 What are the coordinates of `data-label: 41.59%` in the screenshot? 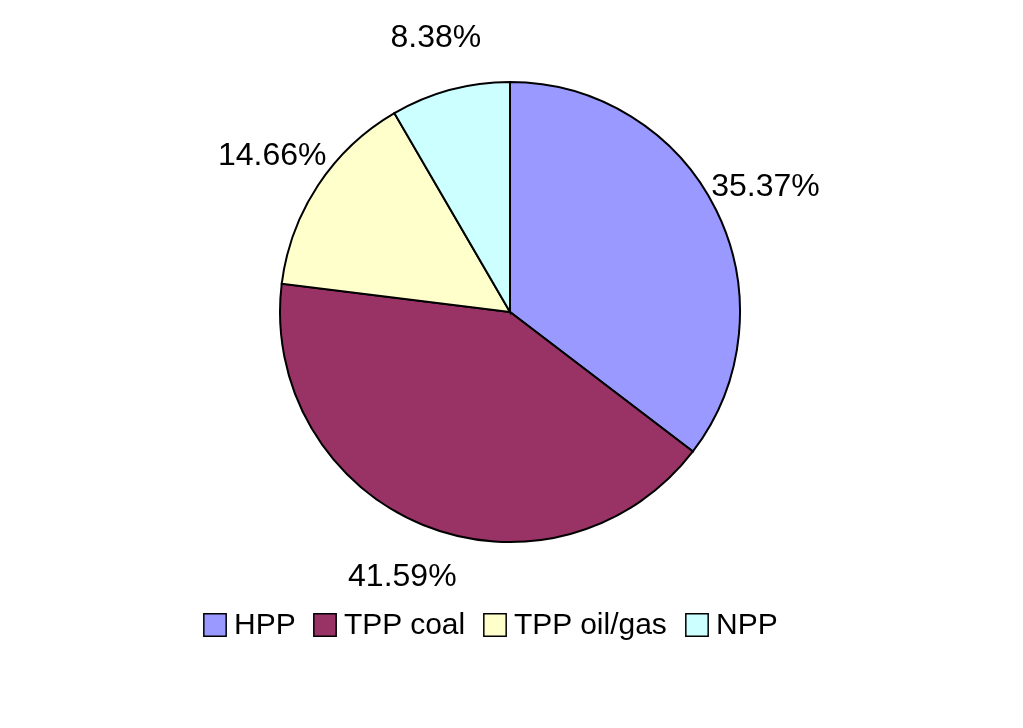 It's located at (402, 574).